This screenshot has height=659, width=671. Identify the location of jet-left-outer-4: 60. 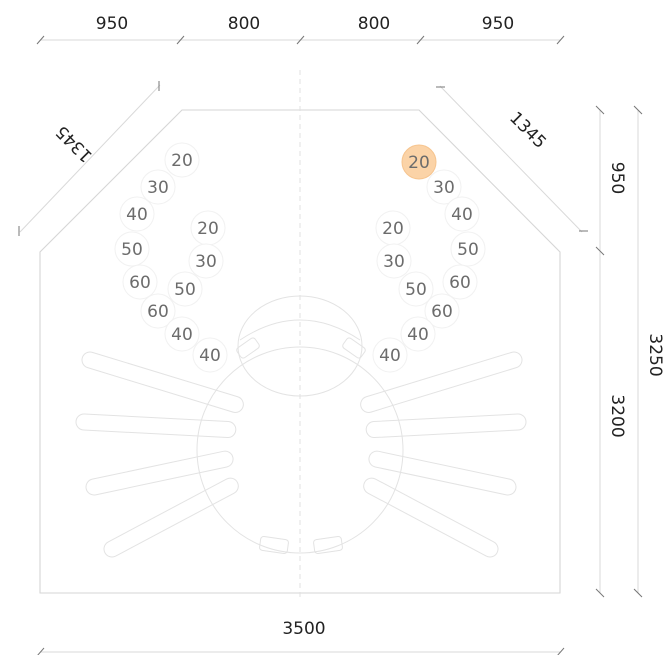
(140, 282).